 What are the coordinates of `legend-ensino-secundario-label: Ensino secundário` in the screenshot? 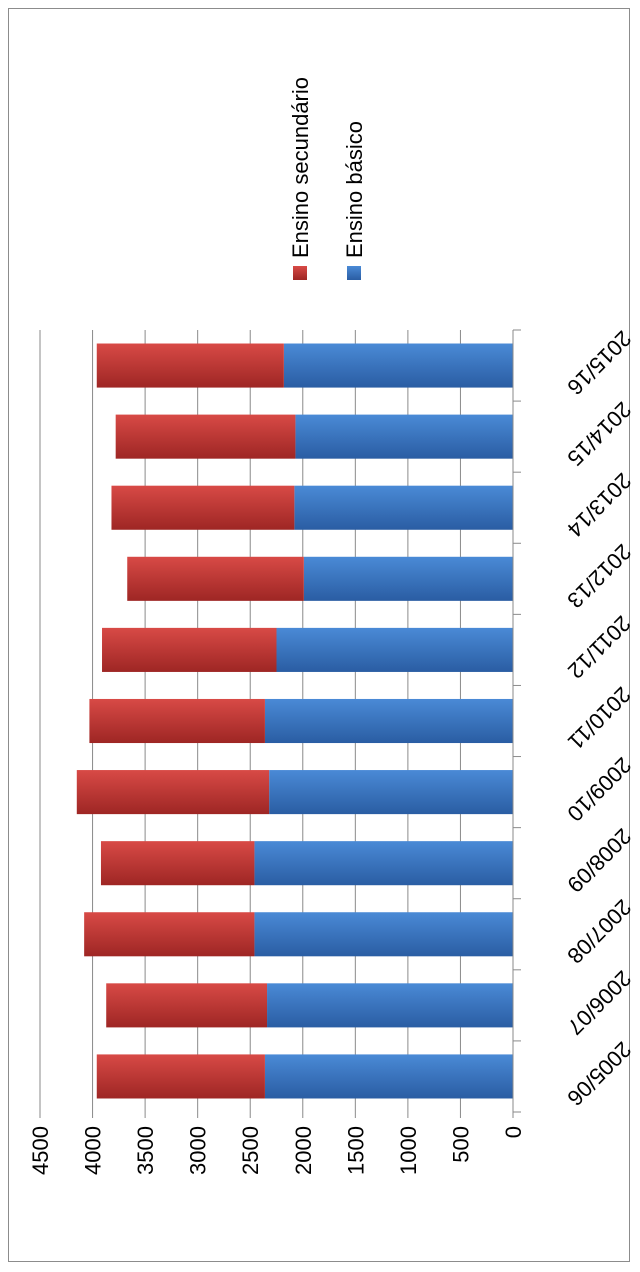 It's located at (300, 167).